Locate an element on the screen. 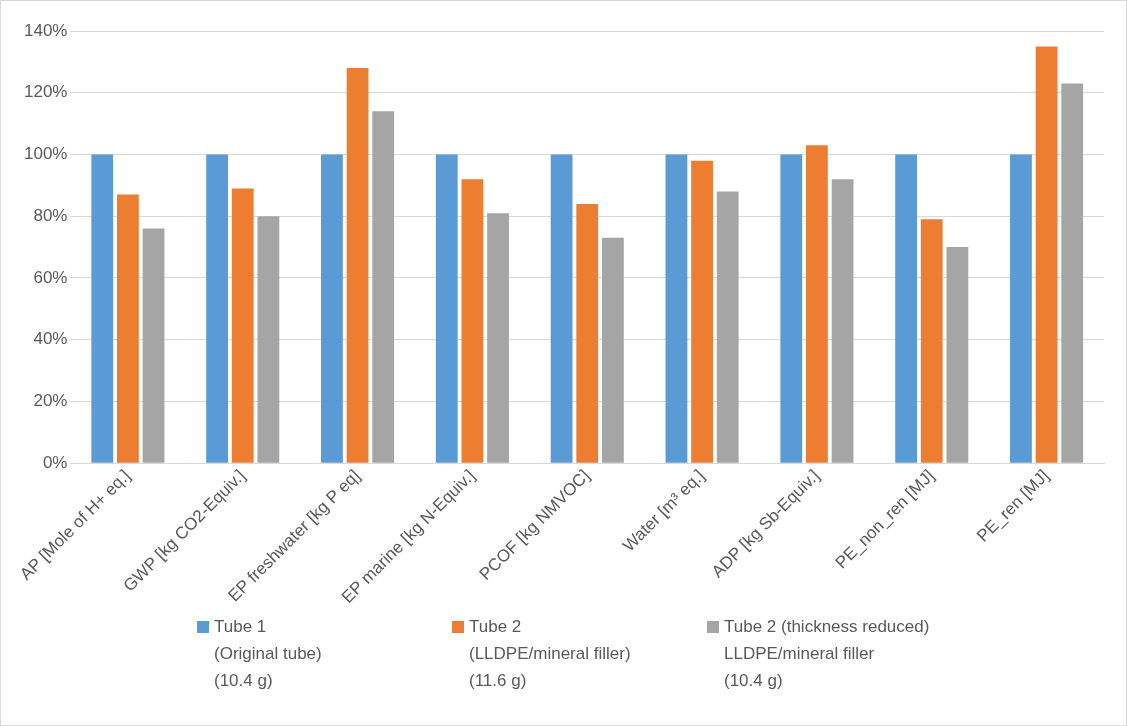 The width and height of the screenshot is (1127, 726). y-tick-label: 100% is located at coordinates (46, 154).